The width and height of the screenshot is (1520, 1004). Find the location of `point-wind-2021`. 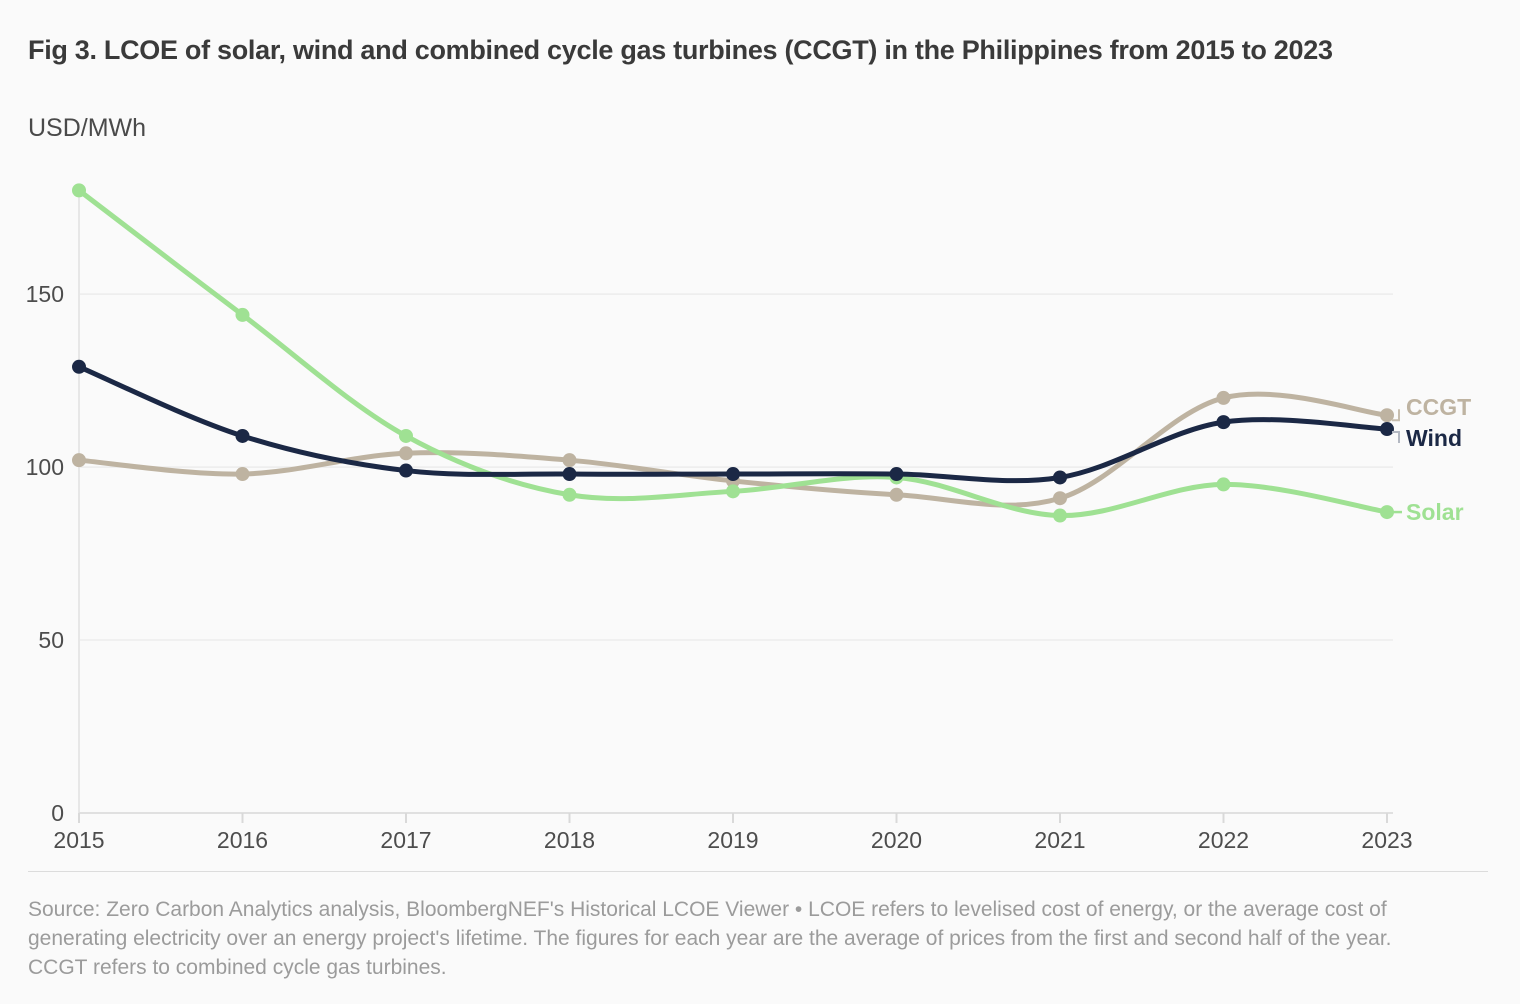

point-wind-2021 is located at coordinates (1060, 477).